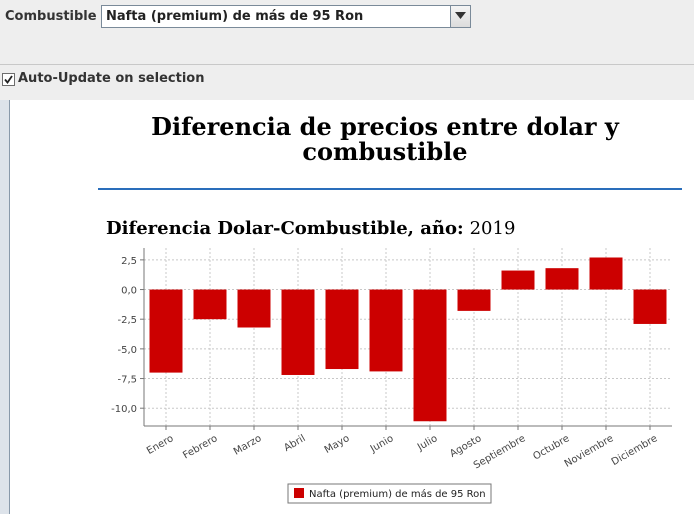  What do you see at coordinates (589, 451) in the screenshot?
I see `x-tick-label: Noviembre` at bounding box center [589, 451].